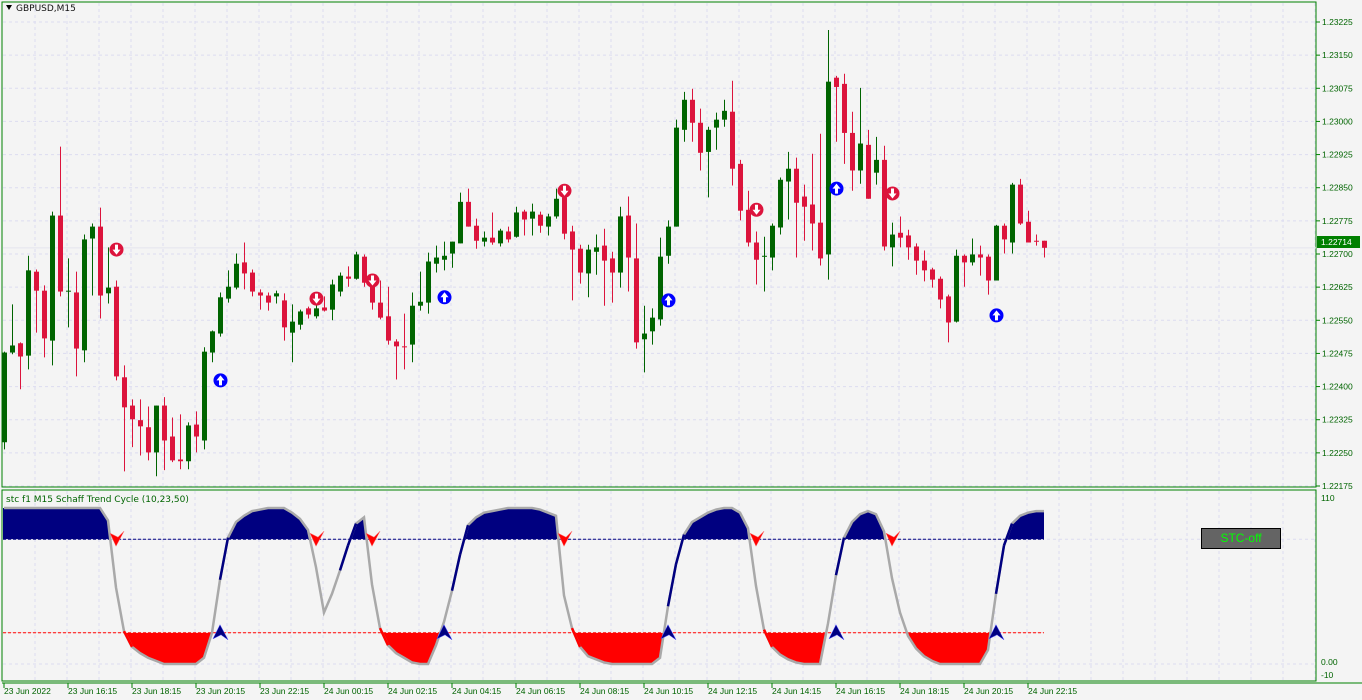  Describe the element at coordinates (1337, 353) in the screenshot. I see `price-axis-label: 1.22475` at that location.